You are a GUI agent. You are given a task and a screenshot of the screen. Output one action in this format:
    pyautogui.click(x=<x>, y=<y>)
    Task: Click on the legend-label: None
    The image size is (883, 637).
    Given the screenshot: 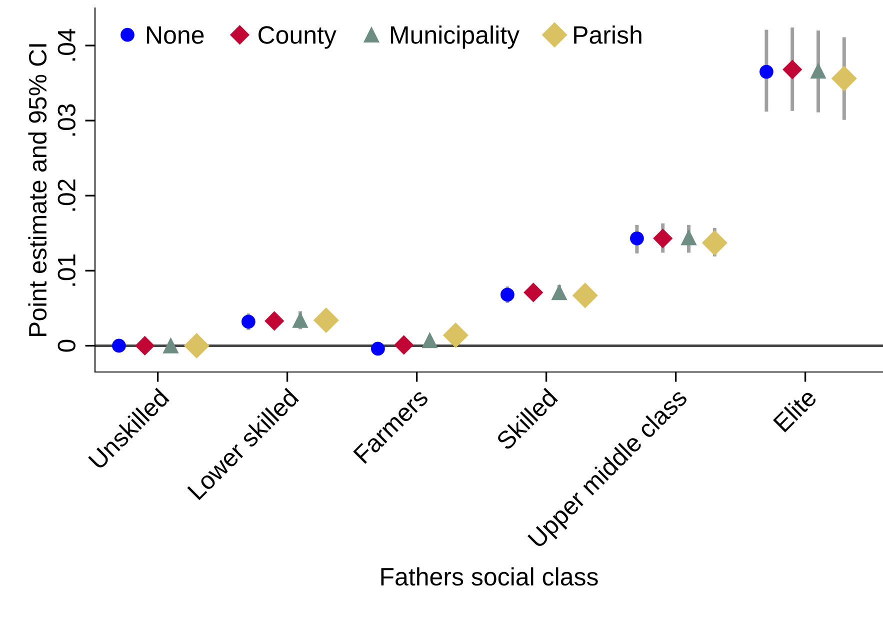 What is the action you would take?
    pyautogui.click(x=175, y=35)
    